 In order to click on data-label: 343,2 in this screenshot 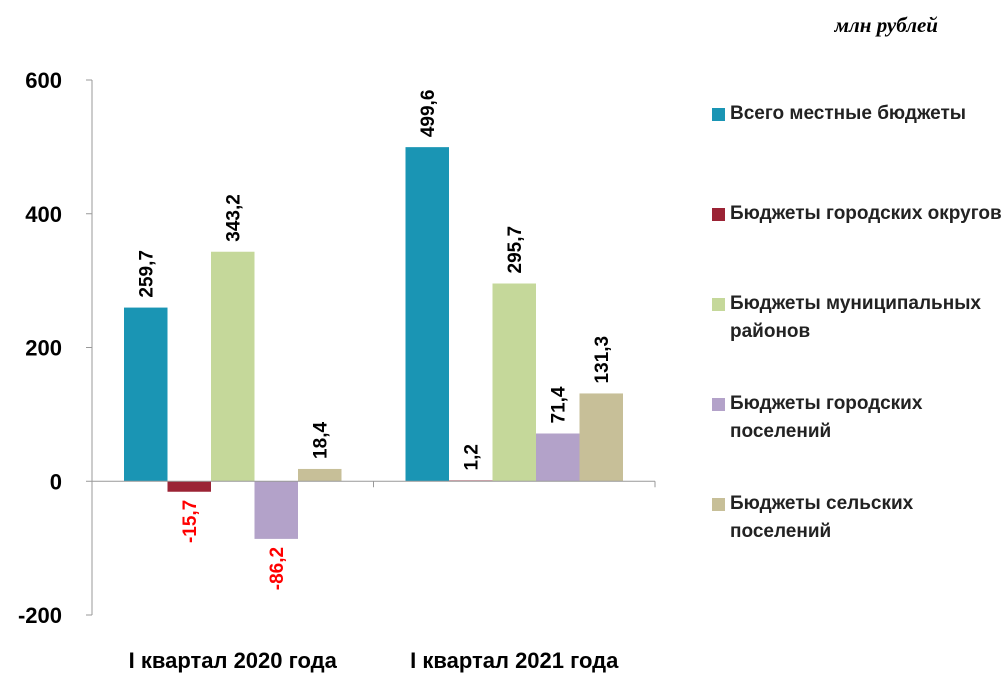, I will do `click(234, 218)`.